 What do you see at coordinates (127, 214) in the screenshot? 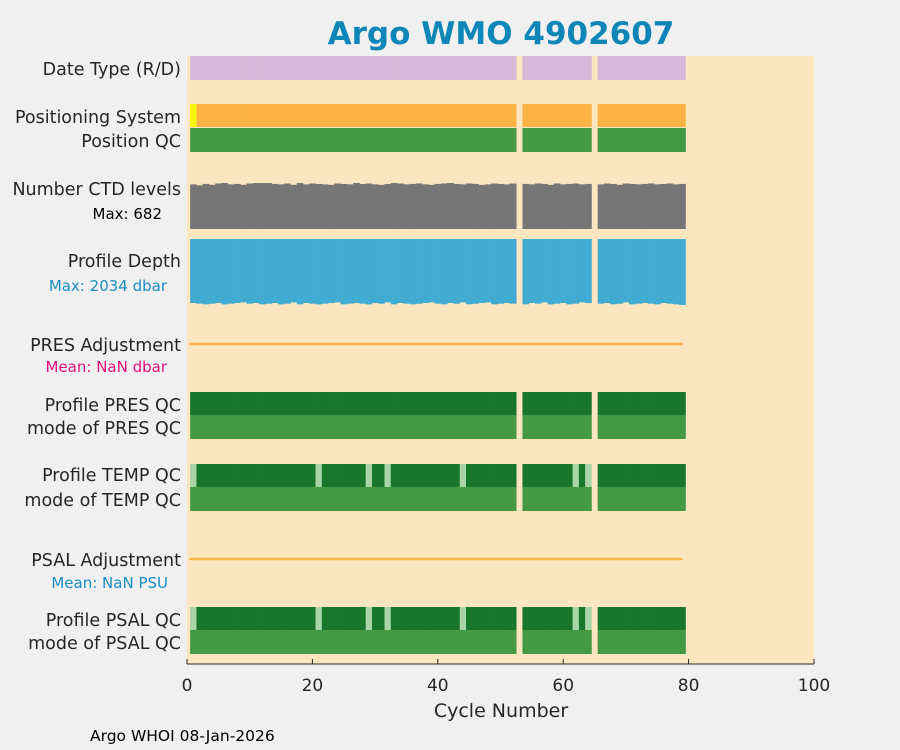
I see `row-sublabel-n-ctd-levels: Max: 682` at bounding box center [127, 214].